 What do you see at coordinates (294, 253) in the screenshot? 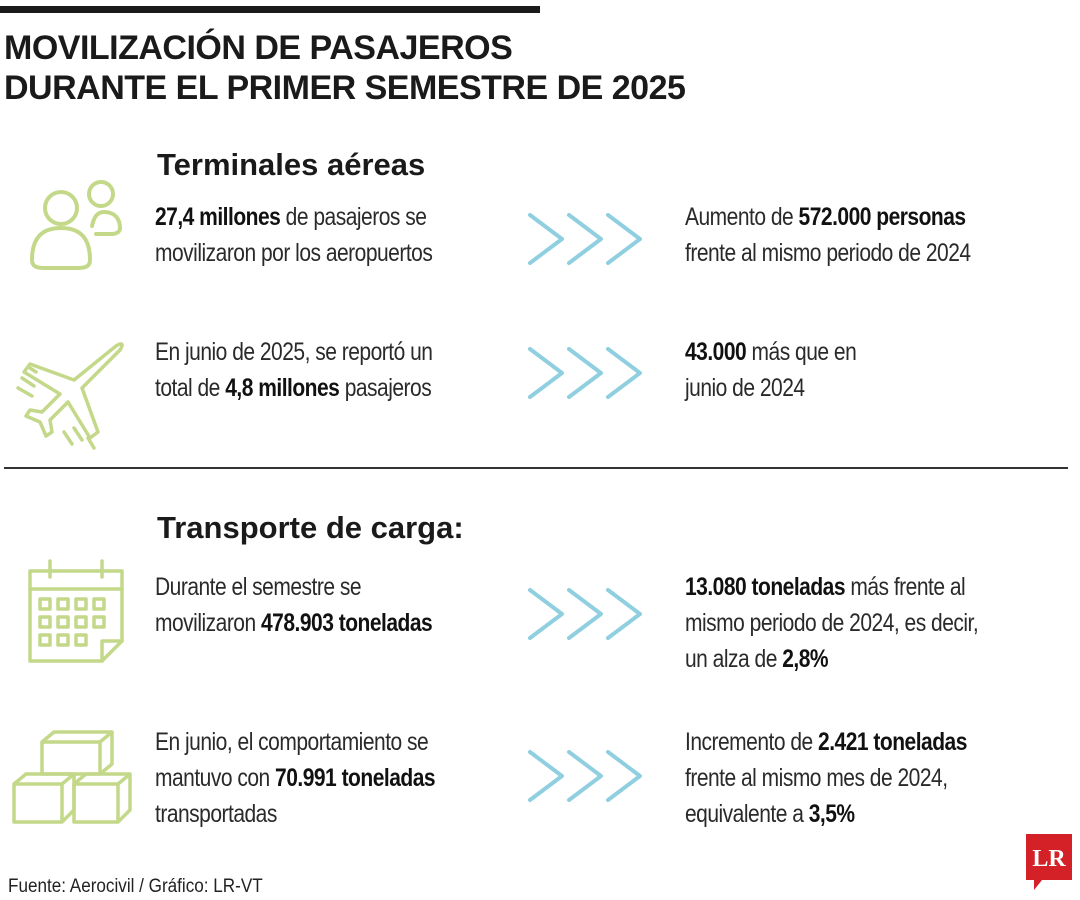
I see `airports-passengers-line-2: movilizaron por los aeropuertos` at bounding box center [294, 253].